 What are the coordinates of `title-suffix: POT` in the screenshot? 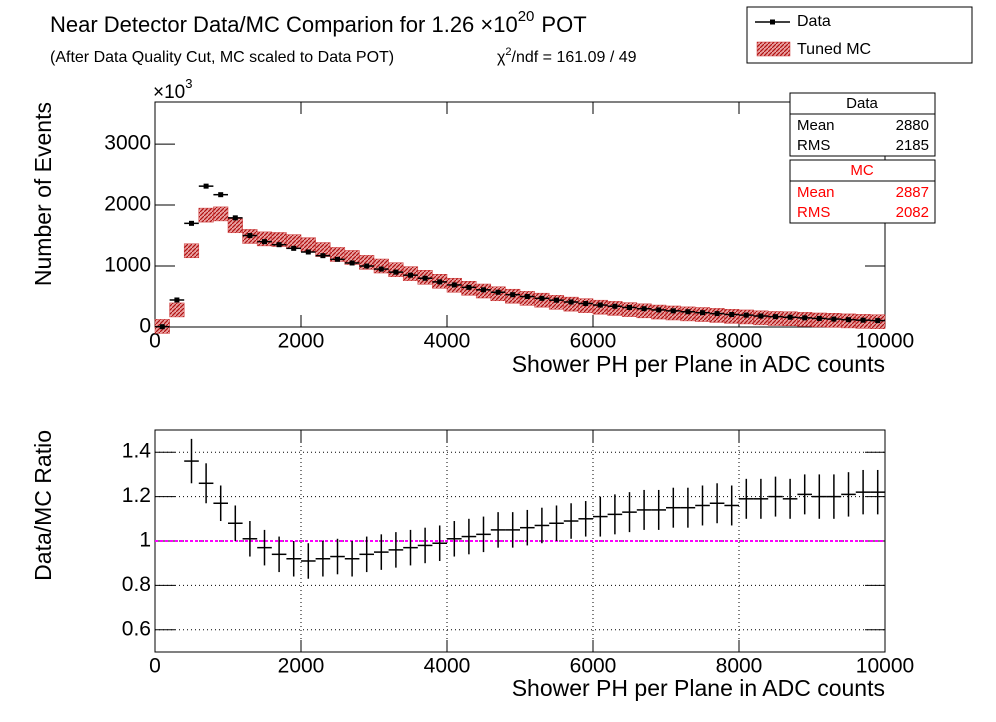 It's located at (563, 24).